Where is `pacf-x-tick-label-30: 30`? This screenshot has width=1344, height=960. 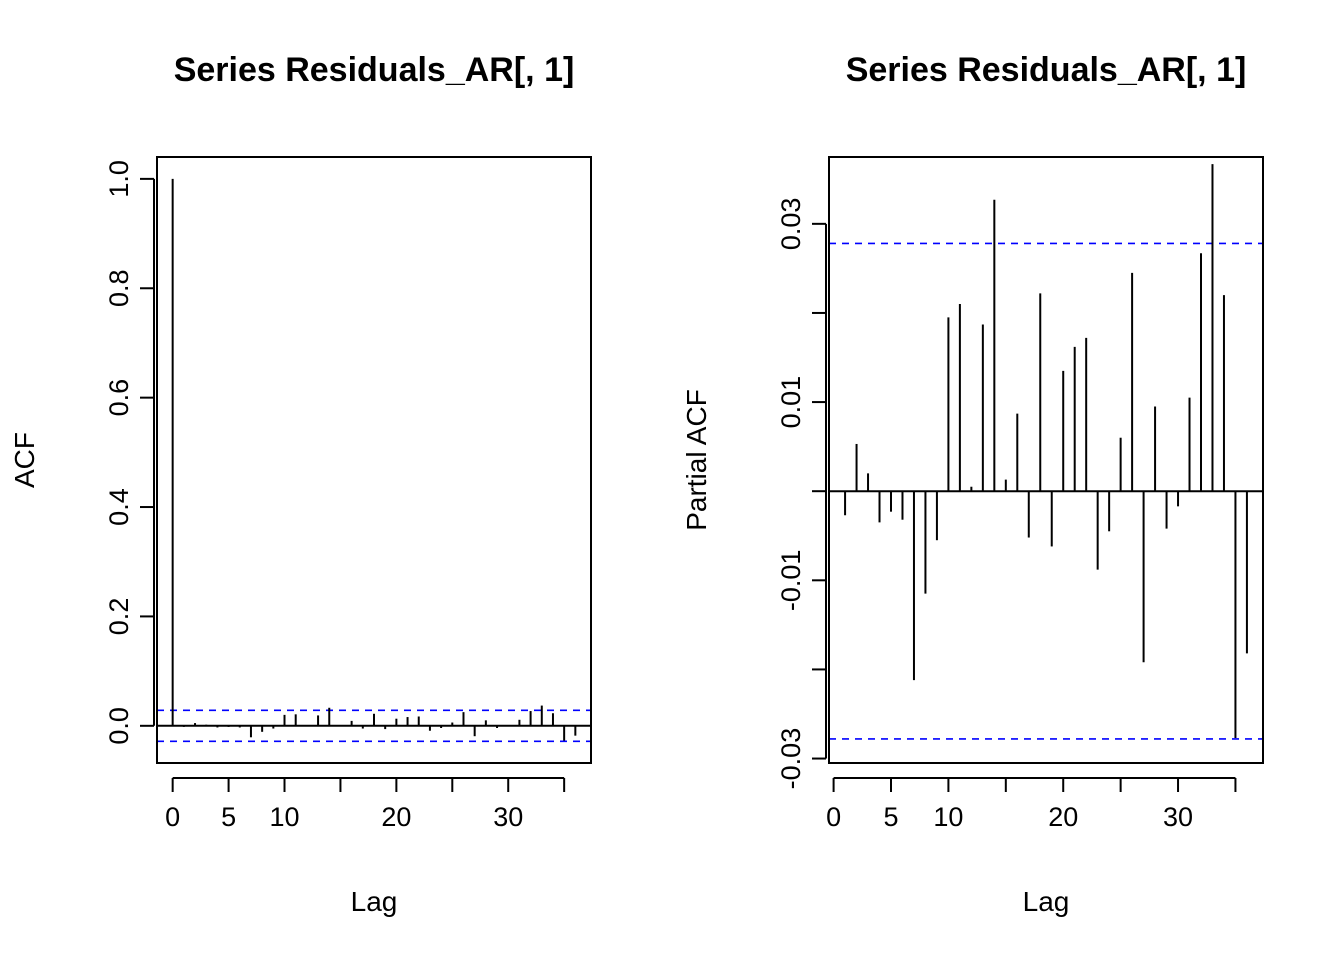
pacf-x-tick-label-30: 30 is located at coordinates (1178, 817).